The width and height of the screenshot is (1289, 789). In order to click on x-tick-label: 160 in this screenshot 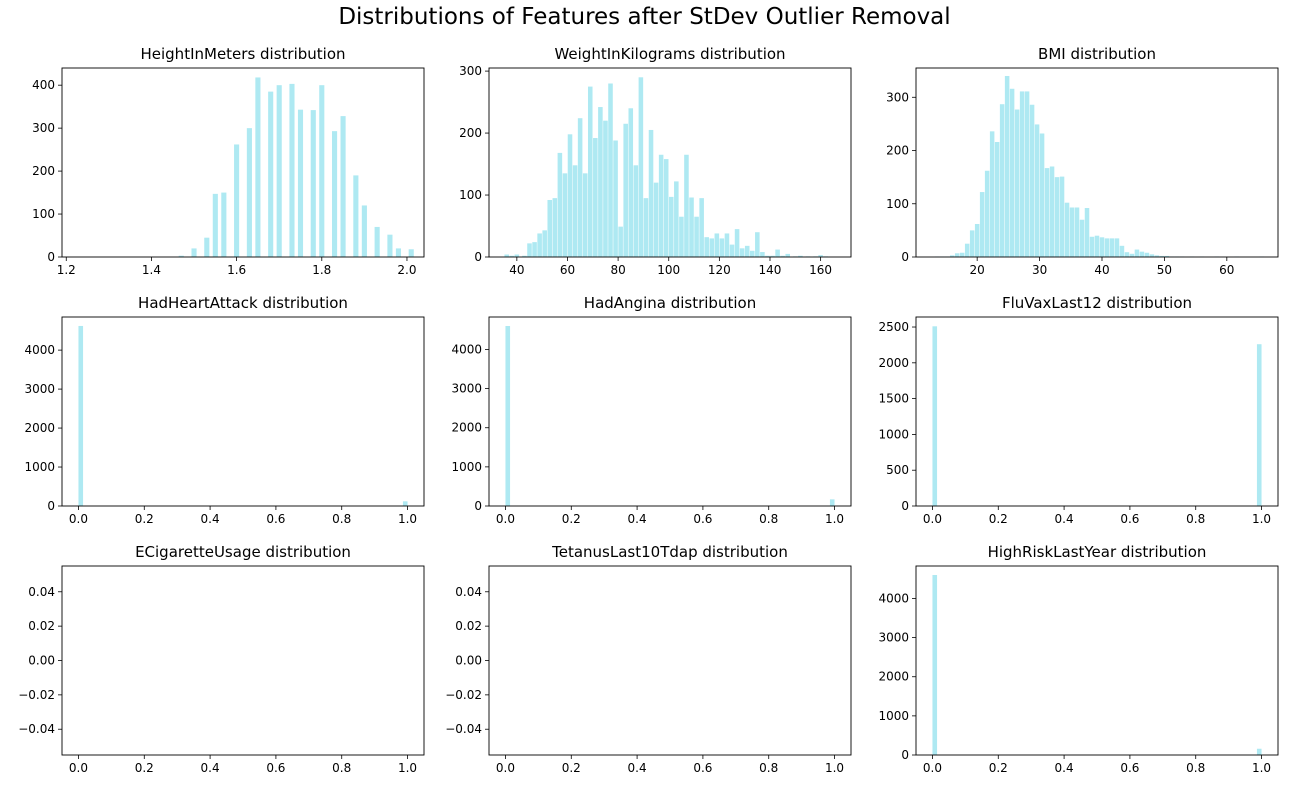, I will do `click(820, 270)`.